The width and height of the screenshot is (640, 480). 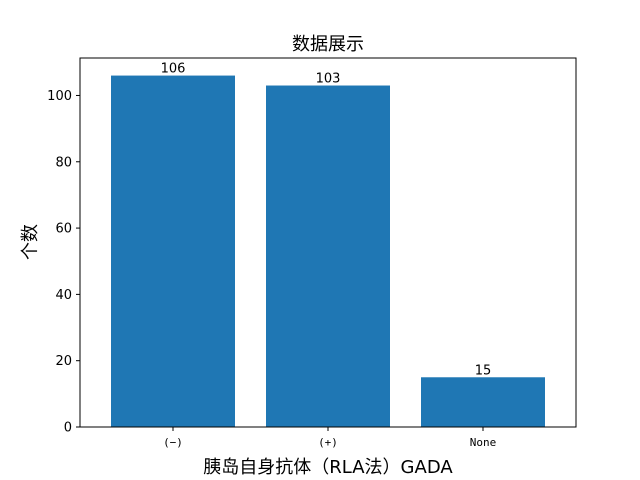 I want to click on chart-title: 数据展示, so click(x=328, y=44).